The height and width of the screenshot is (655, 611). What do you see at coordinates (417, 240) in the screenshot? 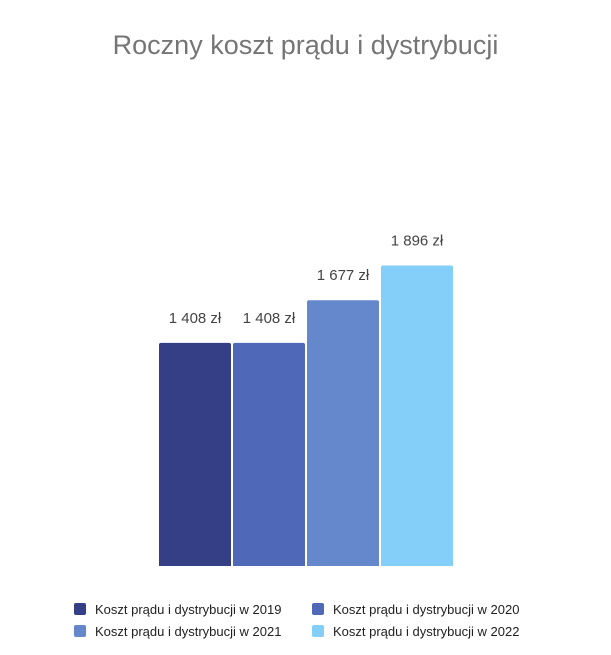
I see `data-label: 1 896 zł` at bounding box center [417, 240].